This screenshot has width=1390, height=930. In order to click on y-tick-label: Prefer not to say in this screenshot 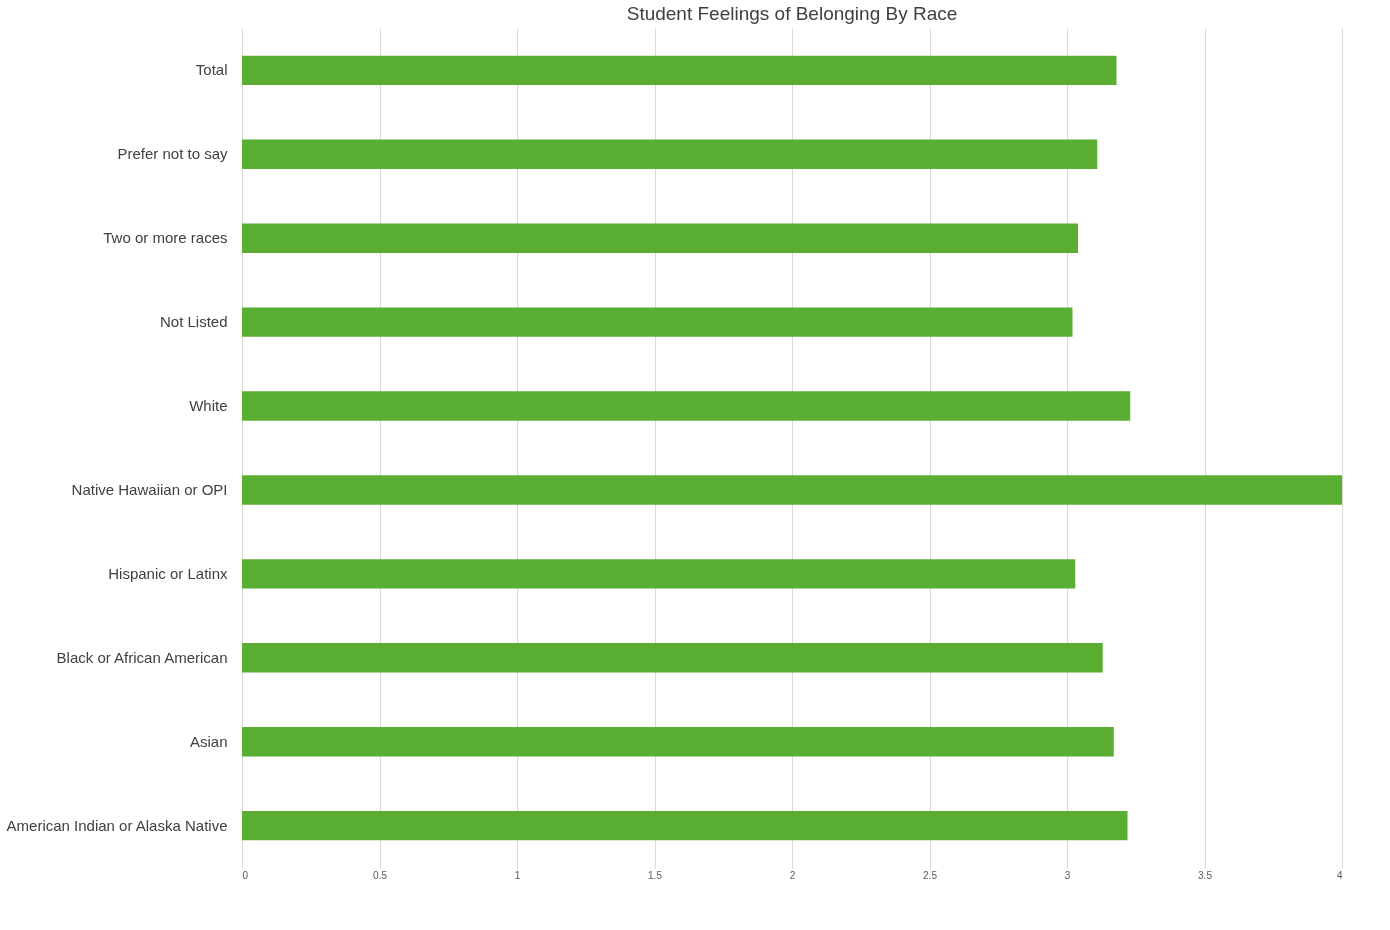, I will do `click(172, 154)`.